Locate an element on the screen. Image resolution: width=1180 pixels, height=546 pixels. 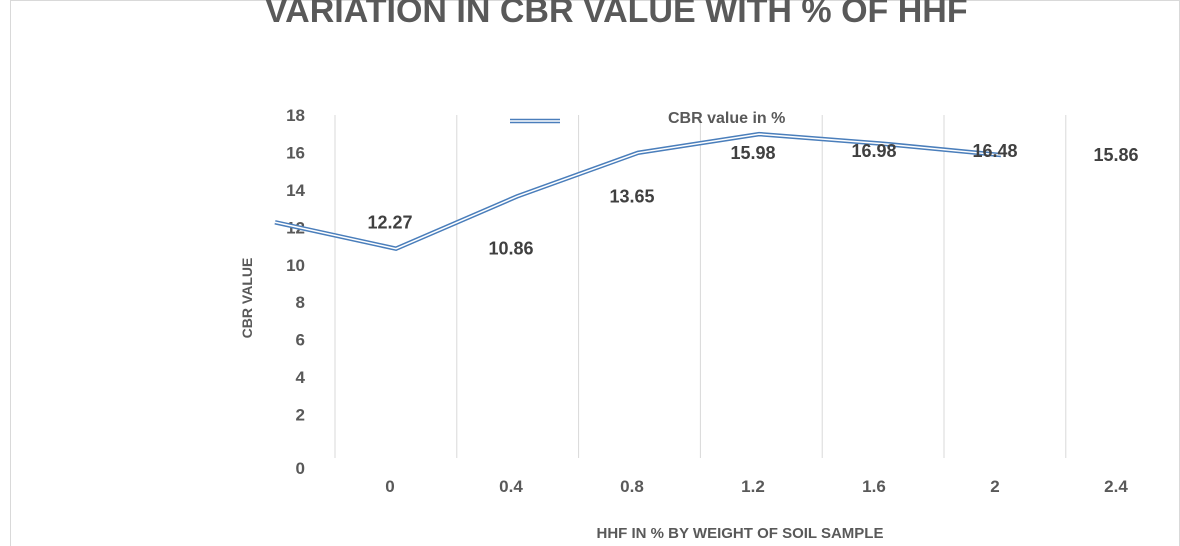
data-label: 16.48 is located at coordinates (994, 151).